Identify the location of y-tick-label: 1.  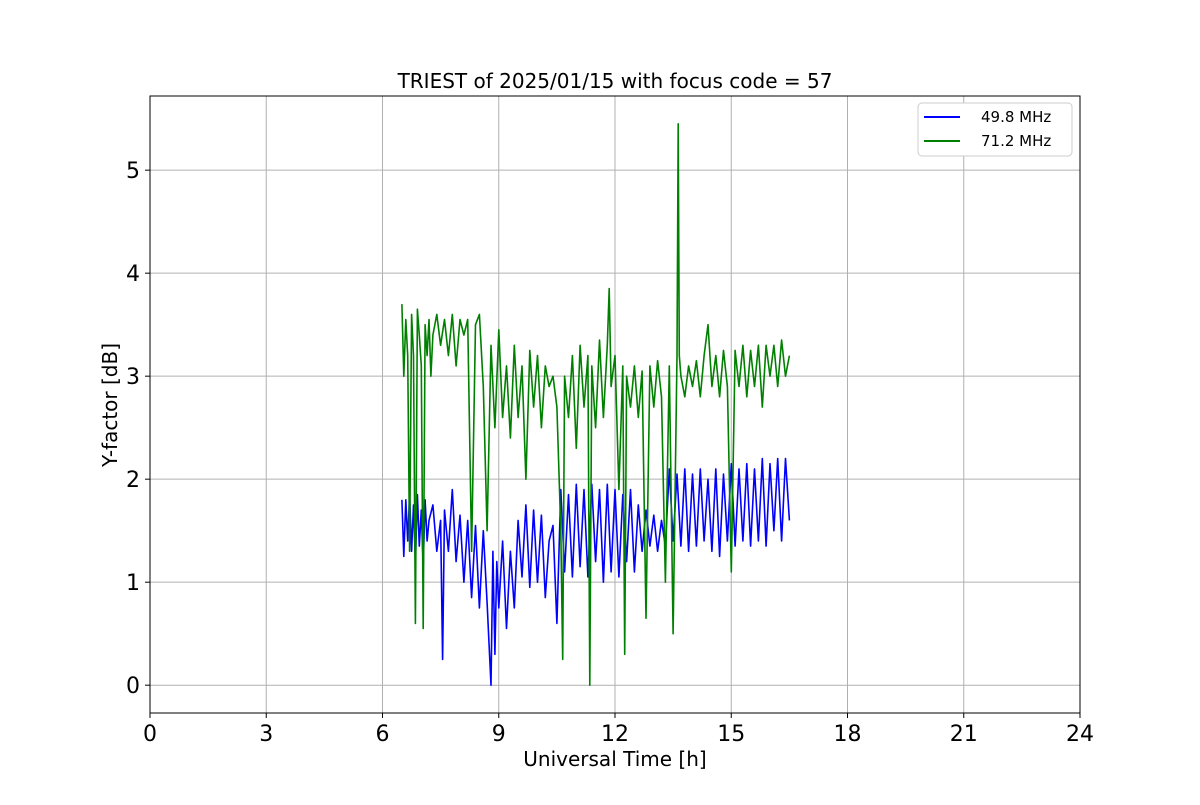
(133, 583).